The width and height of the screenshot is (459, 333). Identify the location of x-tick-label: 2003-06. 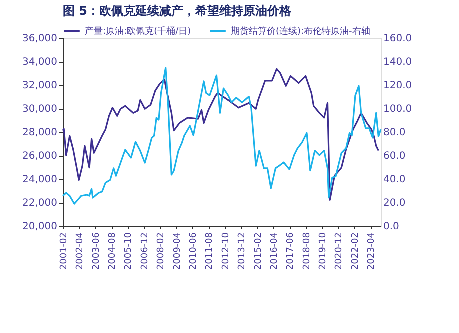
(97, 251).